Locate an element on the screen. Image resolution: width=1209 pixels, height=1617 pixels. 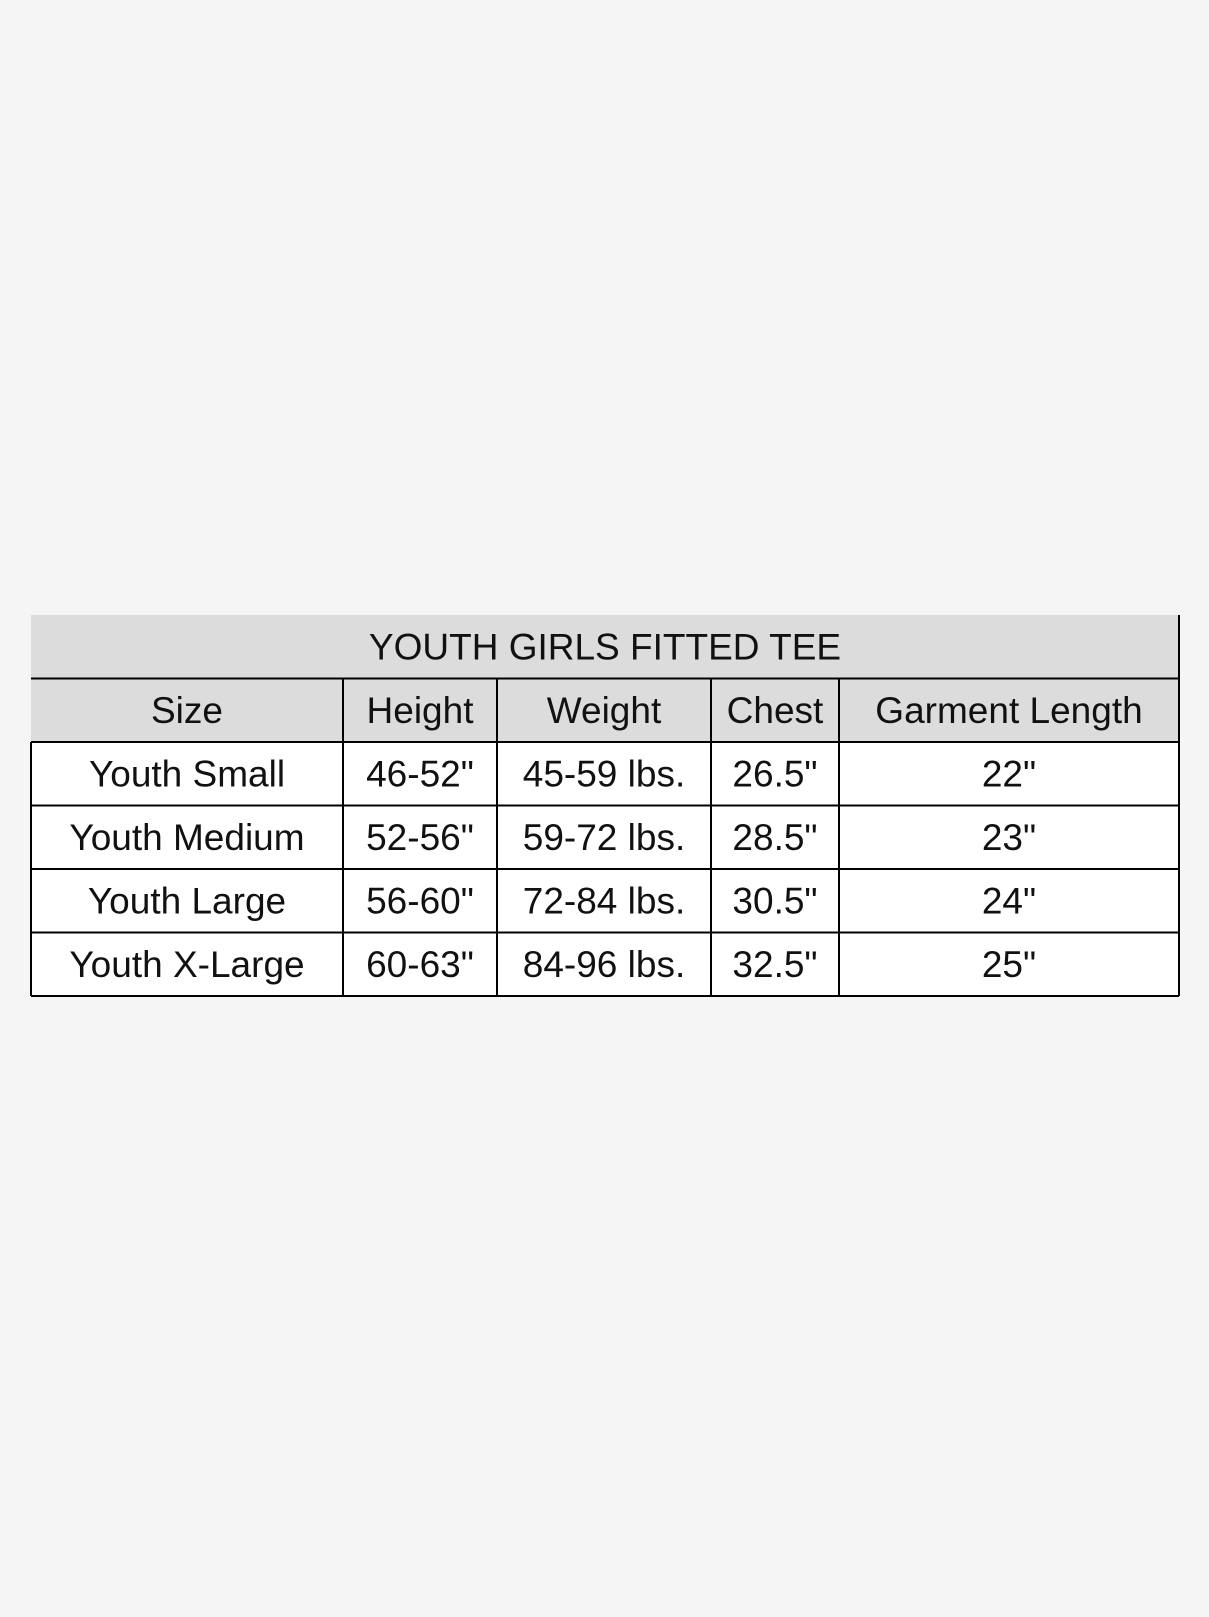
cell: 72-84 lbs. is located at coordinates (604, 900).